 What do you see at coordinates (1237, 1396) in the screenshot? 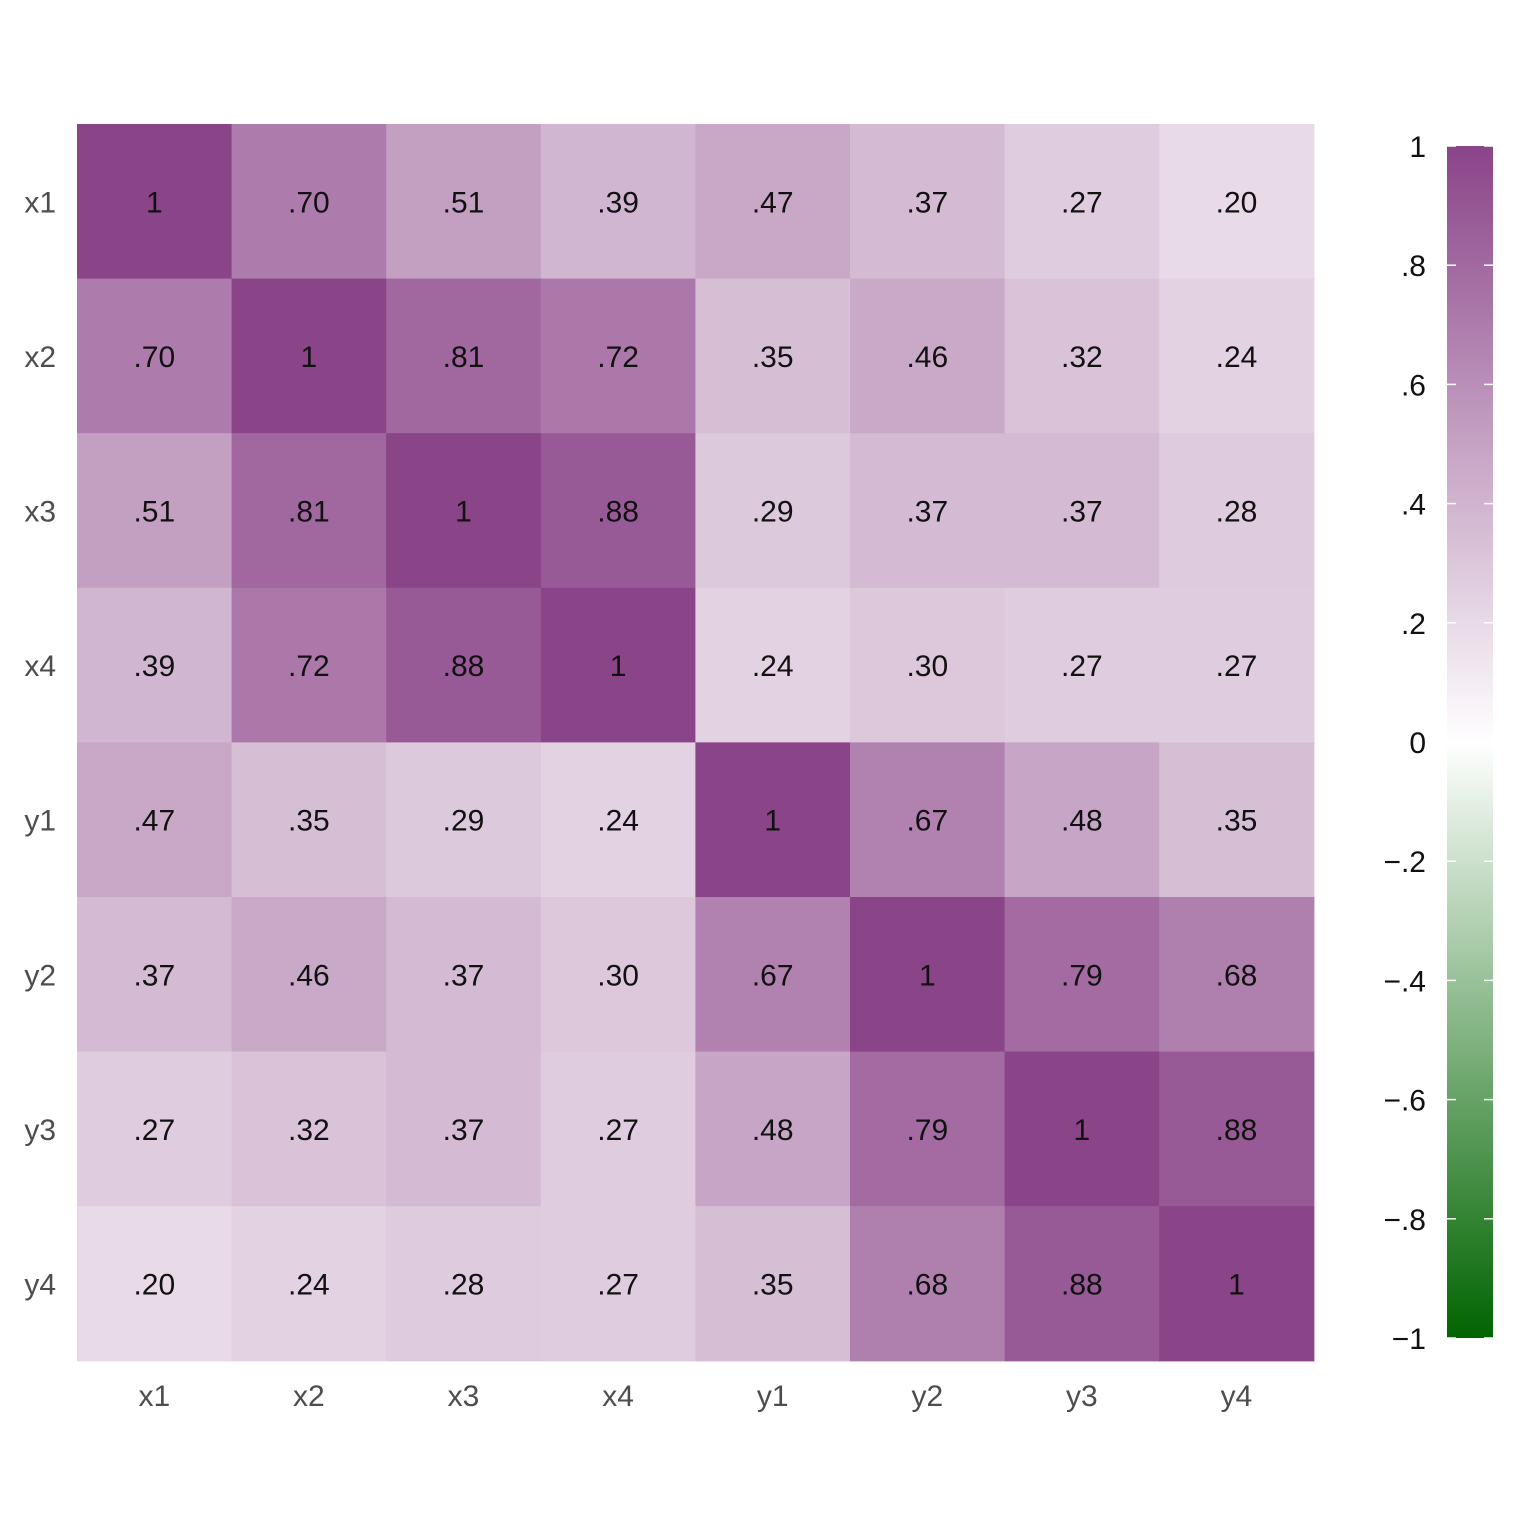
I see `column-label-y4: y4` at bounding box center [1237, 1396].